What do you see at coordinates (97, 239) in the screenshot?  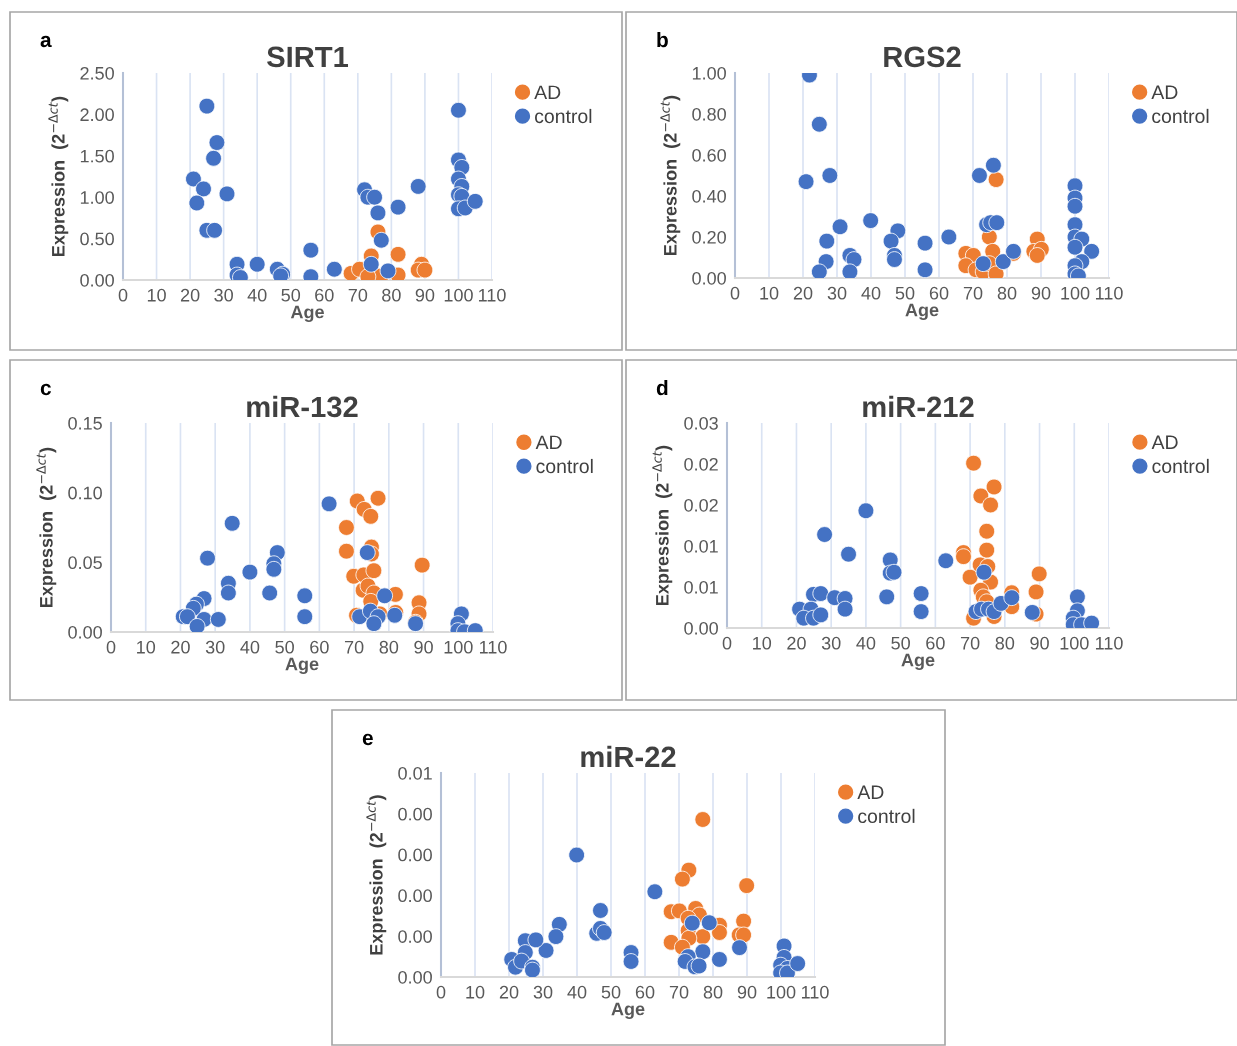 I see `y-tick-label: 0.50` at bounding box center [97, 239].